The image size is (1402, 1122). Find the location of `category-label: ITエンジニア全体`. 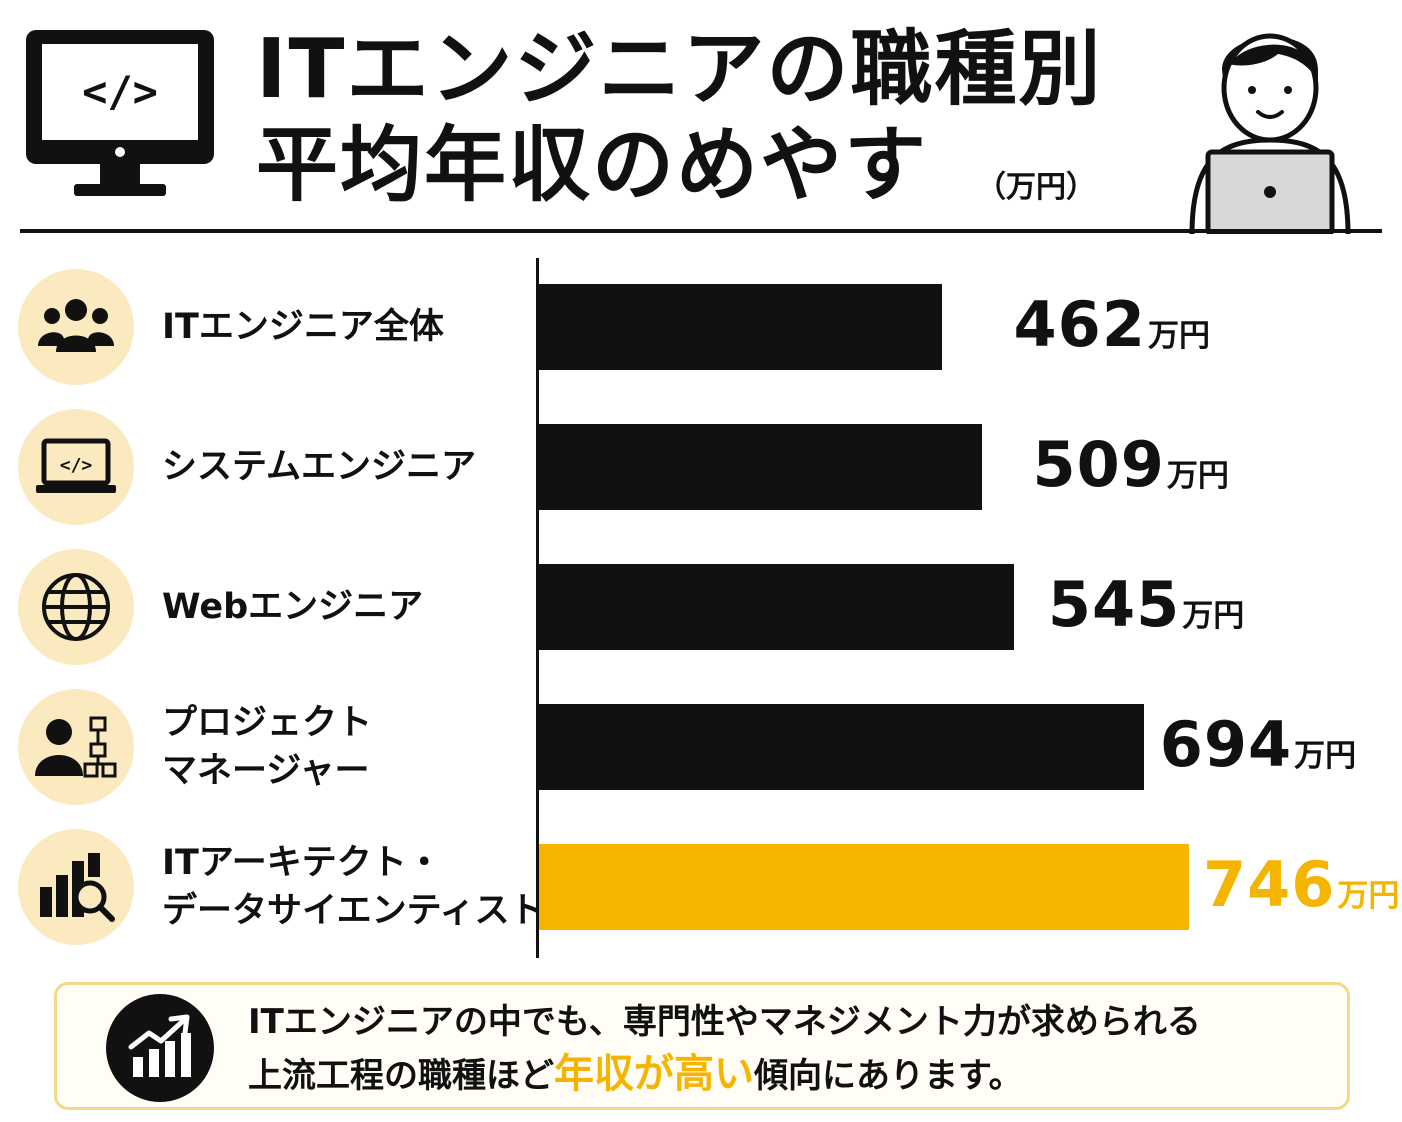

category-label: ITエンジニア全体 is located at coordinates (303, 327).